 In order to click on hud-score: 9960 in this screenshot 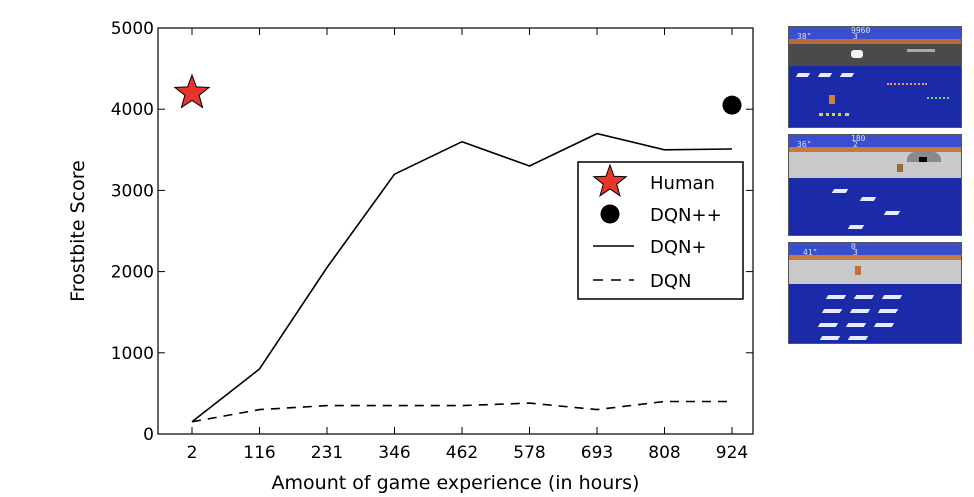, I will do `click(861, 30)`.